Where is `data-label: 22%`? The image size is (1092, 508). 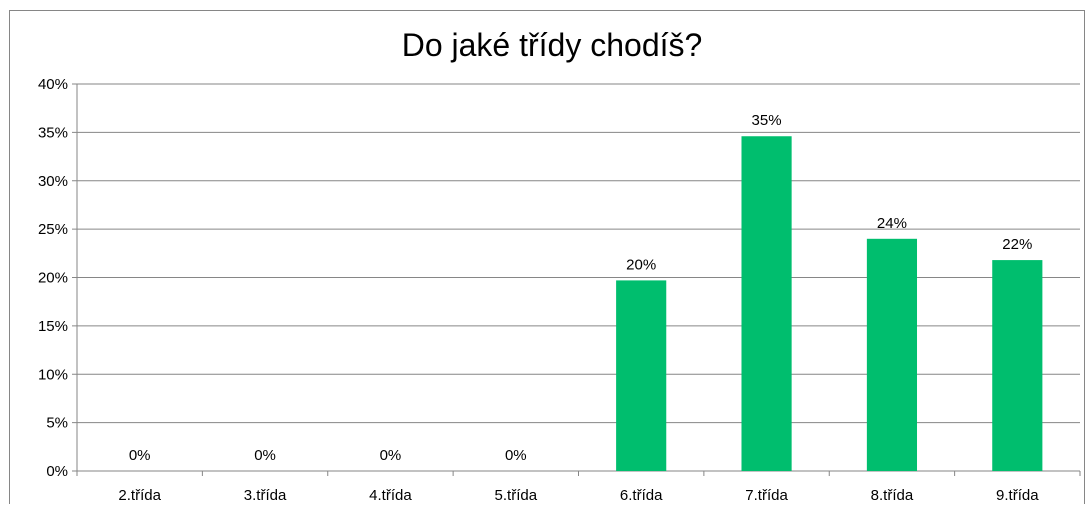 data-label: 22% is located at coordinates (1017, 244).